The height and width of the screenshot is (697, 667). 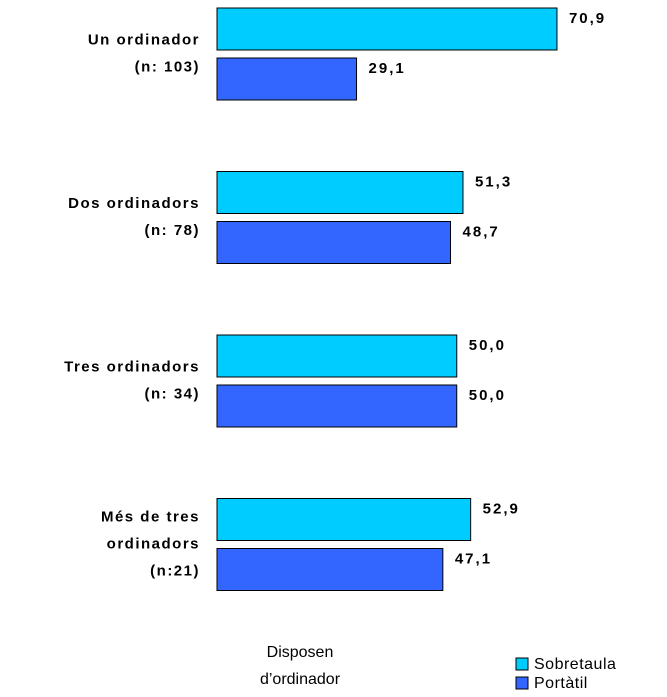 What do you see at coordinates (575, 664) in the screenshot?
I see `legend-label: Sobretaula` at bounding box center [575, 664].